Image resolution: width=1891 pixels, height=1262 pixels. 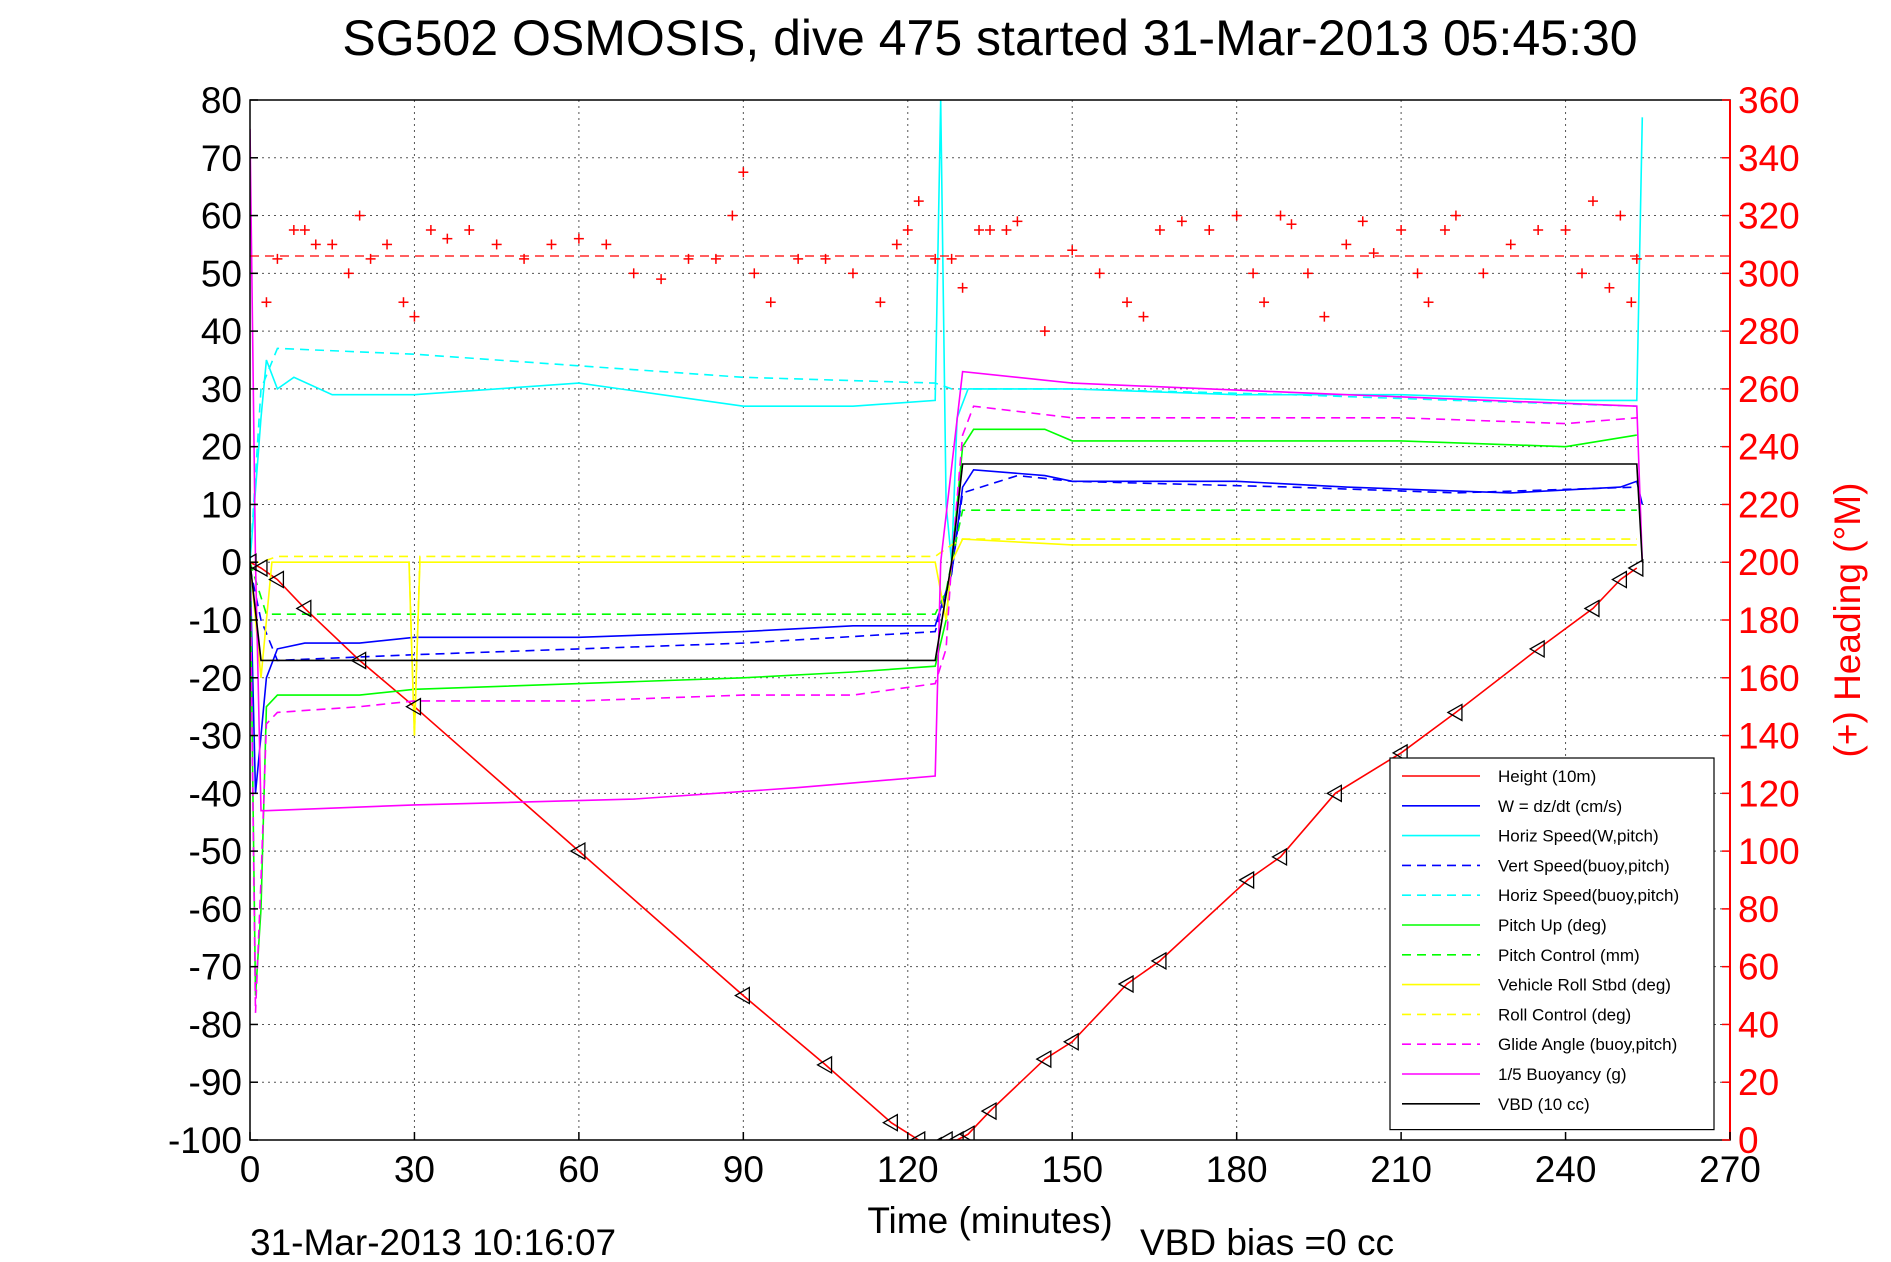 I want to click on y-tick-label: -10, so click(x=215, y=620).